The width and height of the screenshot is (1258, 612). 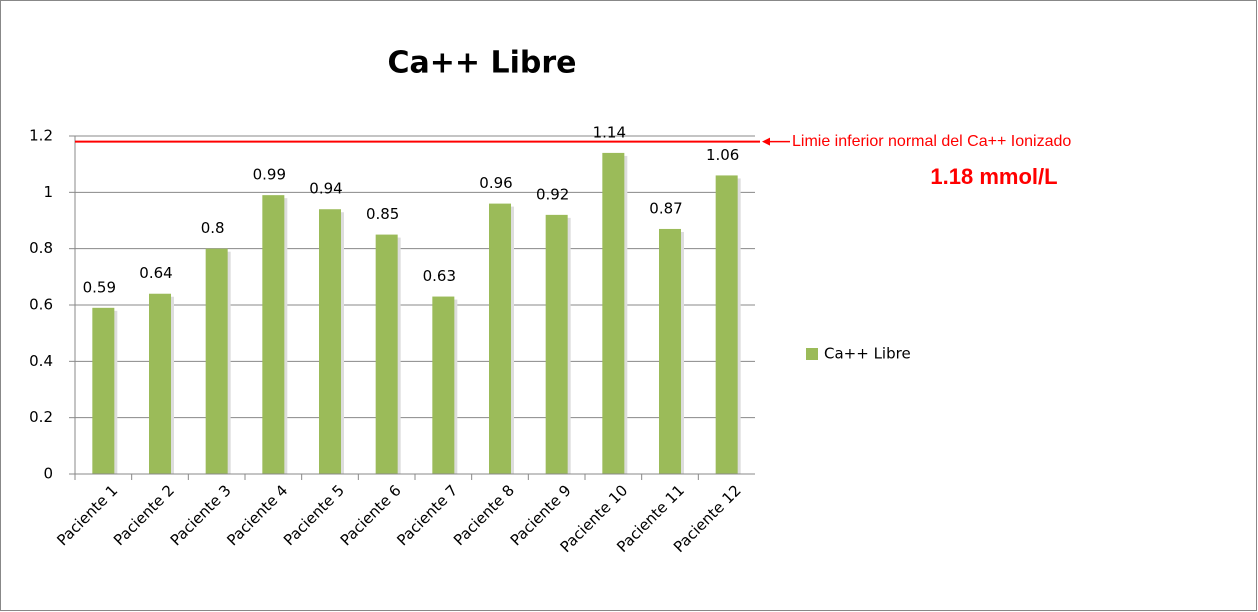 I want to click on data-label: 0.59, so click(x=99, y=287).